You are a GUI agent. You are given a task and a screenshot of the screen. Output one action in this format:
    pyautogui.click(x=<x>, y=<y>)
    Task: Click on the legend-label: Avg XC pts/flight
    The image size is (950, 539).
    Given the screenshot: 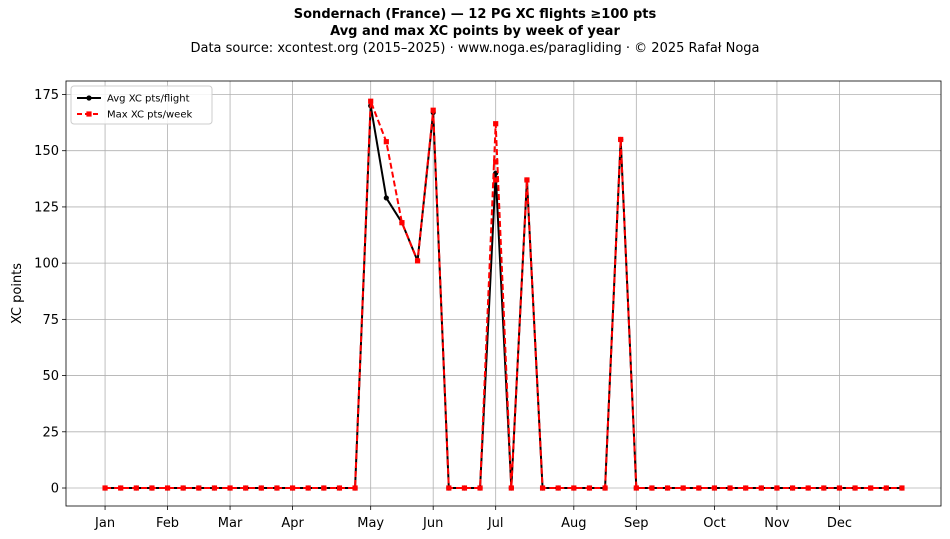 What is the action you would take?
    pyautogui.click(x=148, y=99)
    